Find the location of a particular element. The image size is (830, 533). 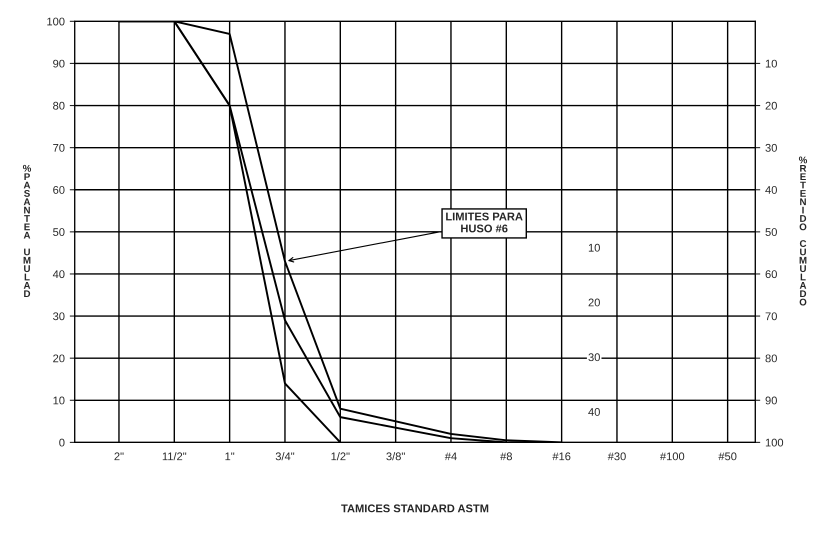

y-tick-label: 20 is located at coordinates (59, 358).